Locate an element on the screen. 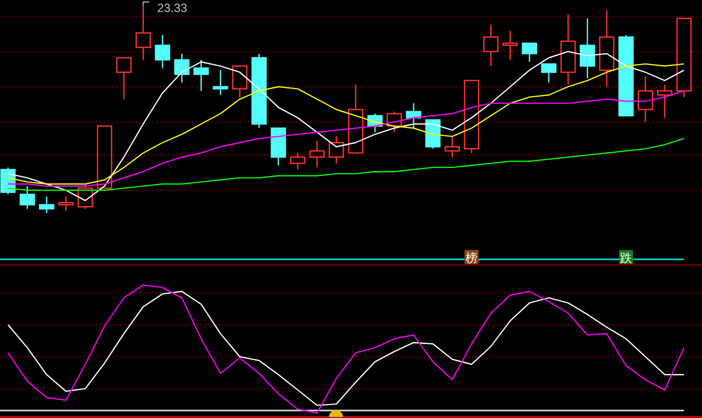 The width and height of the screenshot is (702, 418). text: 跌 is located at coordinates (626, 258).